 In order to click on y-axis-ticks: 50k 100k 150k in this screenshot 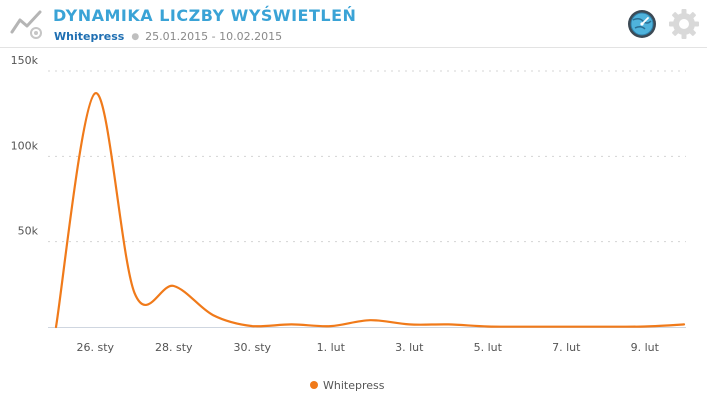, I will do `click(25, 146)`.